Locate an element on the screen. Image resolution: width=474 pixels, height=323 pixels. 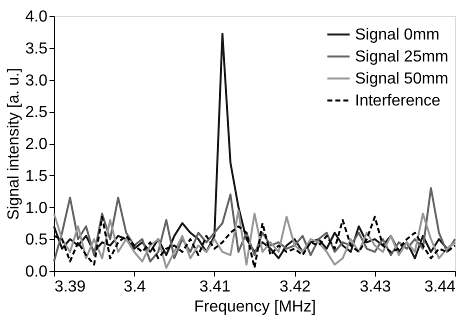
x-tick-label: 3.44 is located at coordinates (440, 287).